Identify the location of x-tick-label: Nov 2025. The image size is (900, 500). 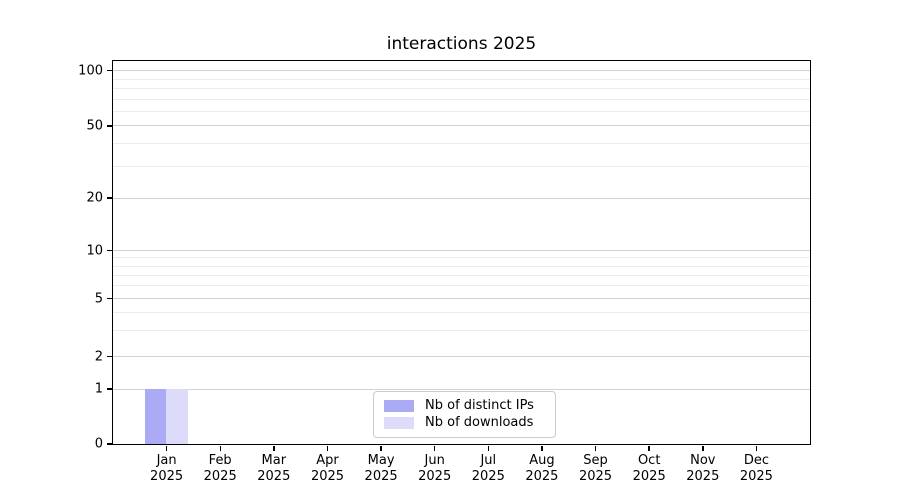
(702, 469).